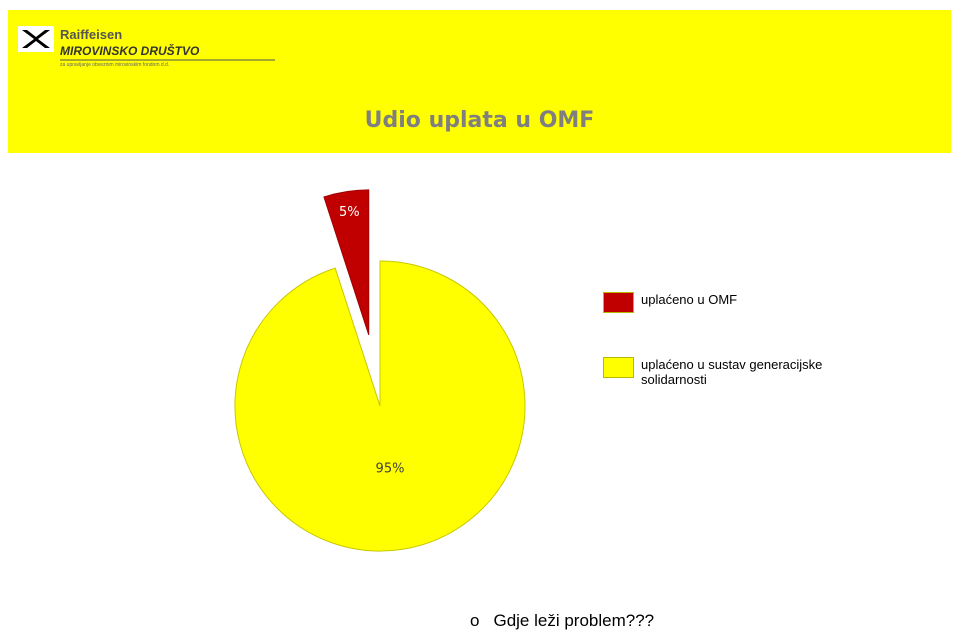  I want to click on legend-label: uplaćeno u OMF, so click(689, 299).